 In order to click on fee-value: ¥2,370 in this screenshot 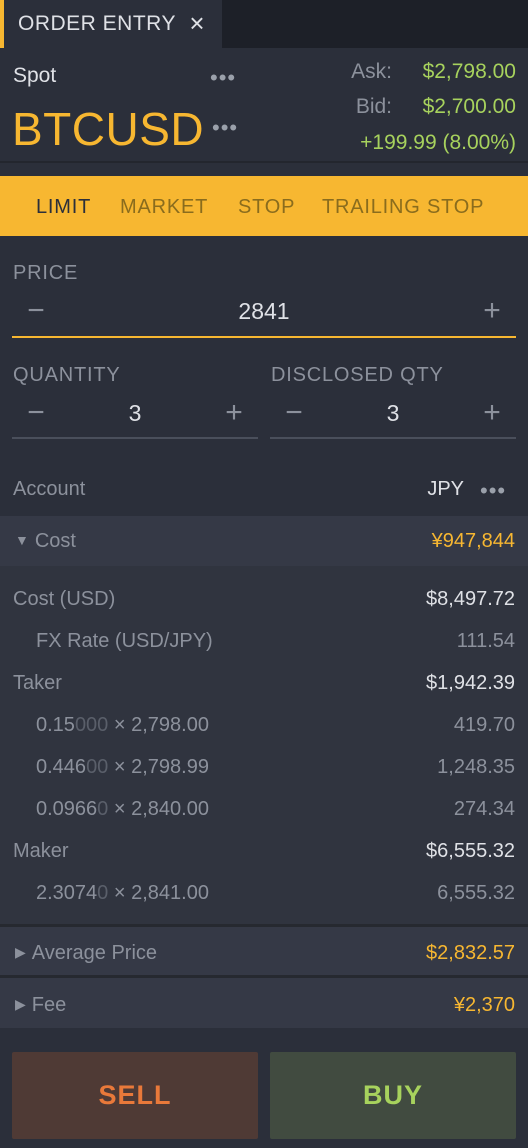, I will do `click(484, 1005)`.